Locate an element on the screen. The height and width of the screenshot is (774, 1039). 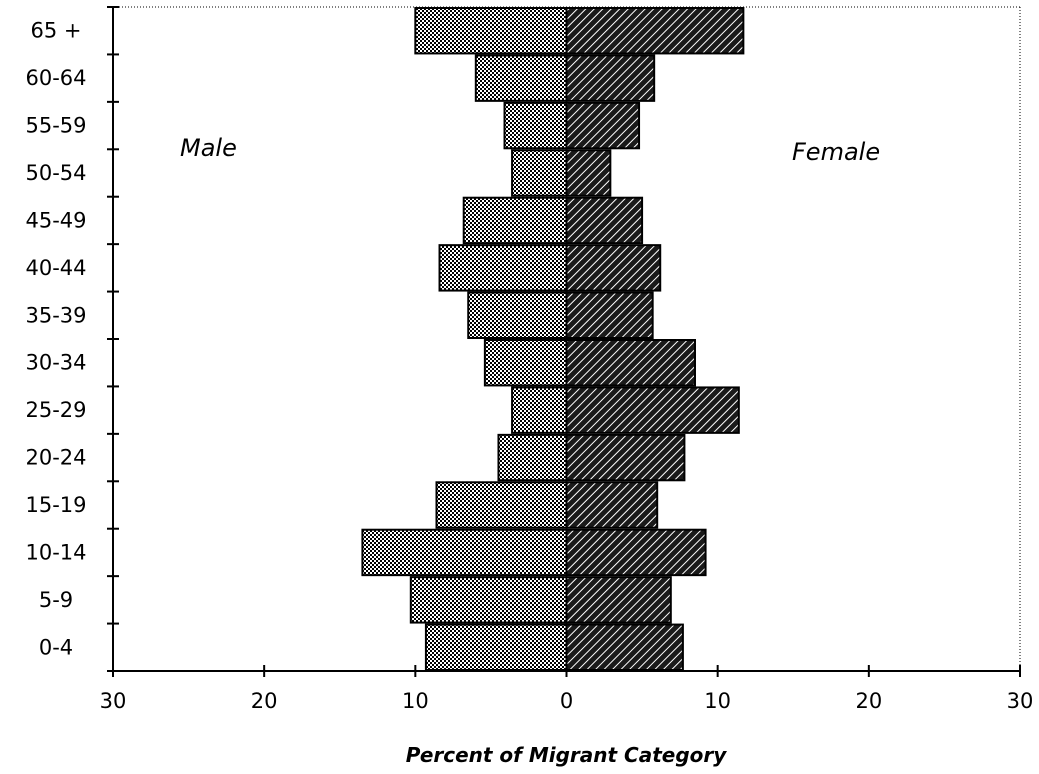
y-tick-label-20-24: 20-24 is located at coordinates (55, 458).